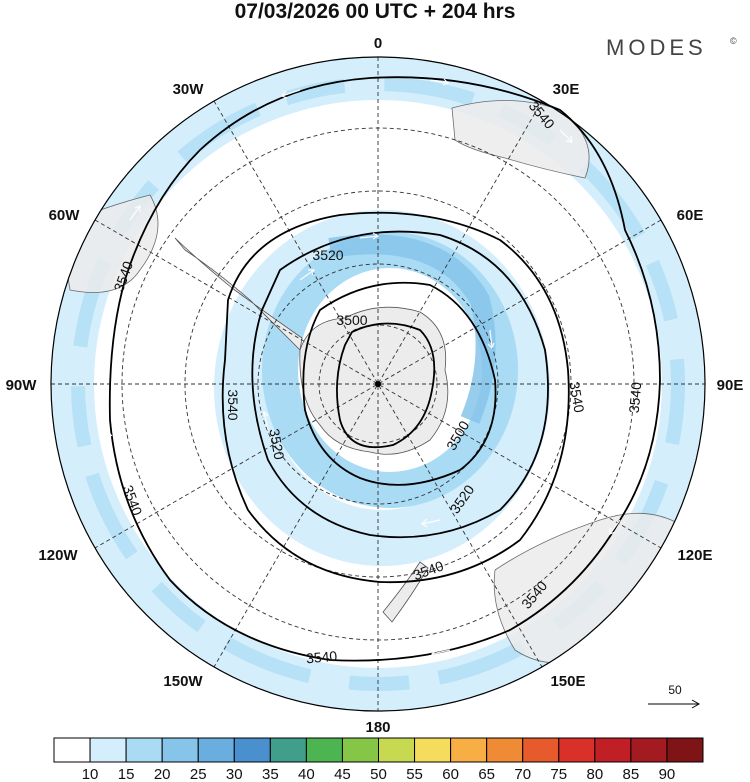 The image size is (750, 782). I want to click on colorbar-tick-label: 40, so click(306, 774).